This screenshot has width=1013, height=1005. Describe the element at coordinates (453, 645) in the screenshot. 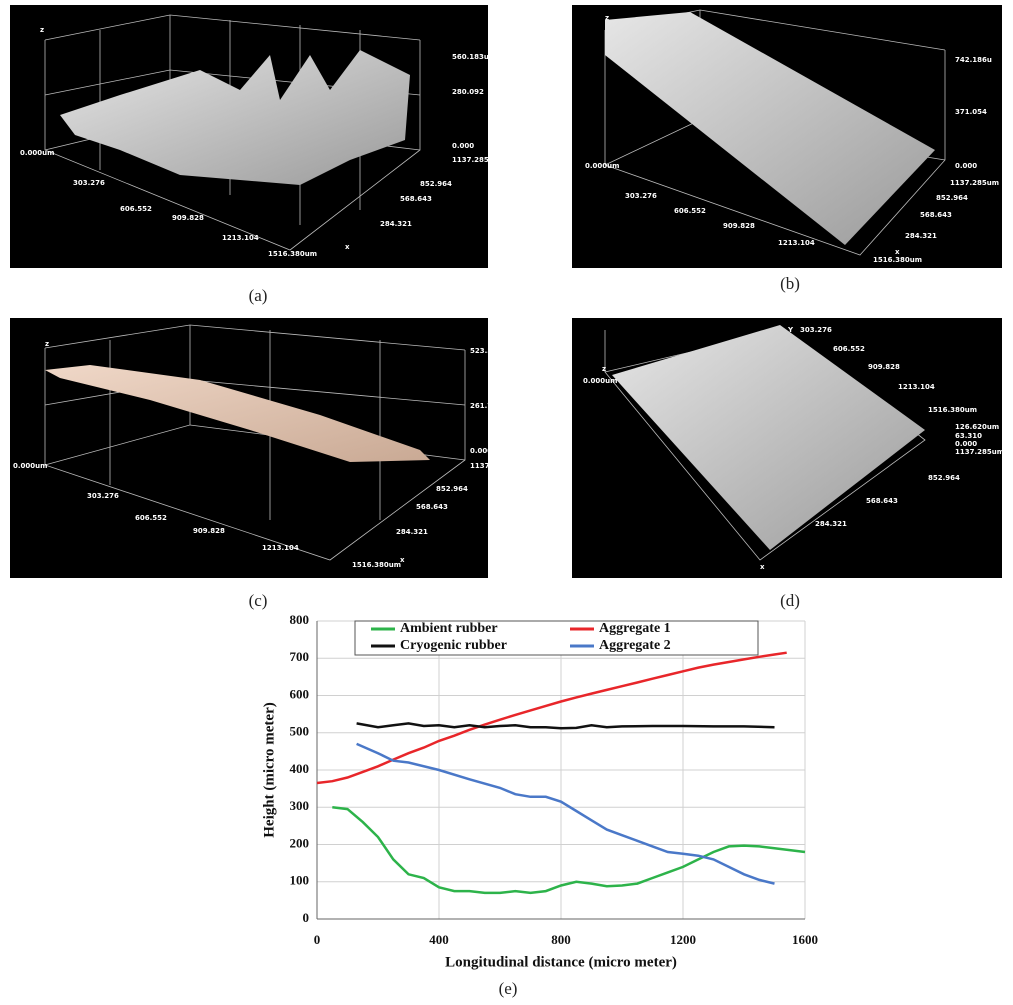

I see `legend-label: Cryogenic rubber` at that location.